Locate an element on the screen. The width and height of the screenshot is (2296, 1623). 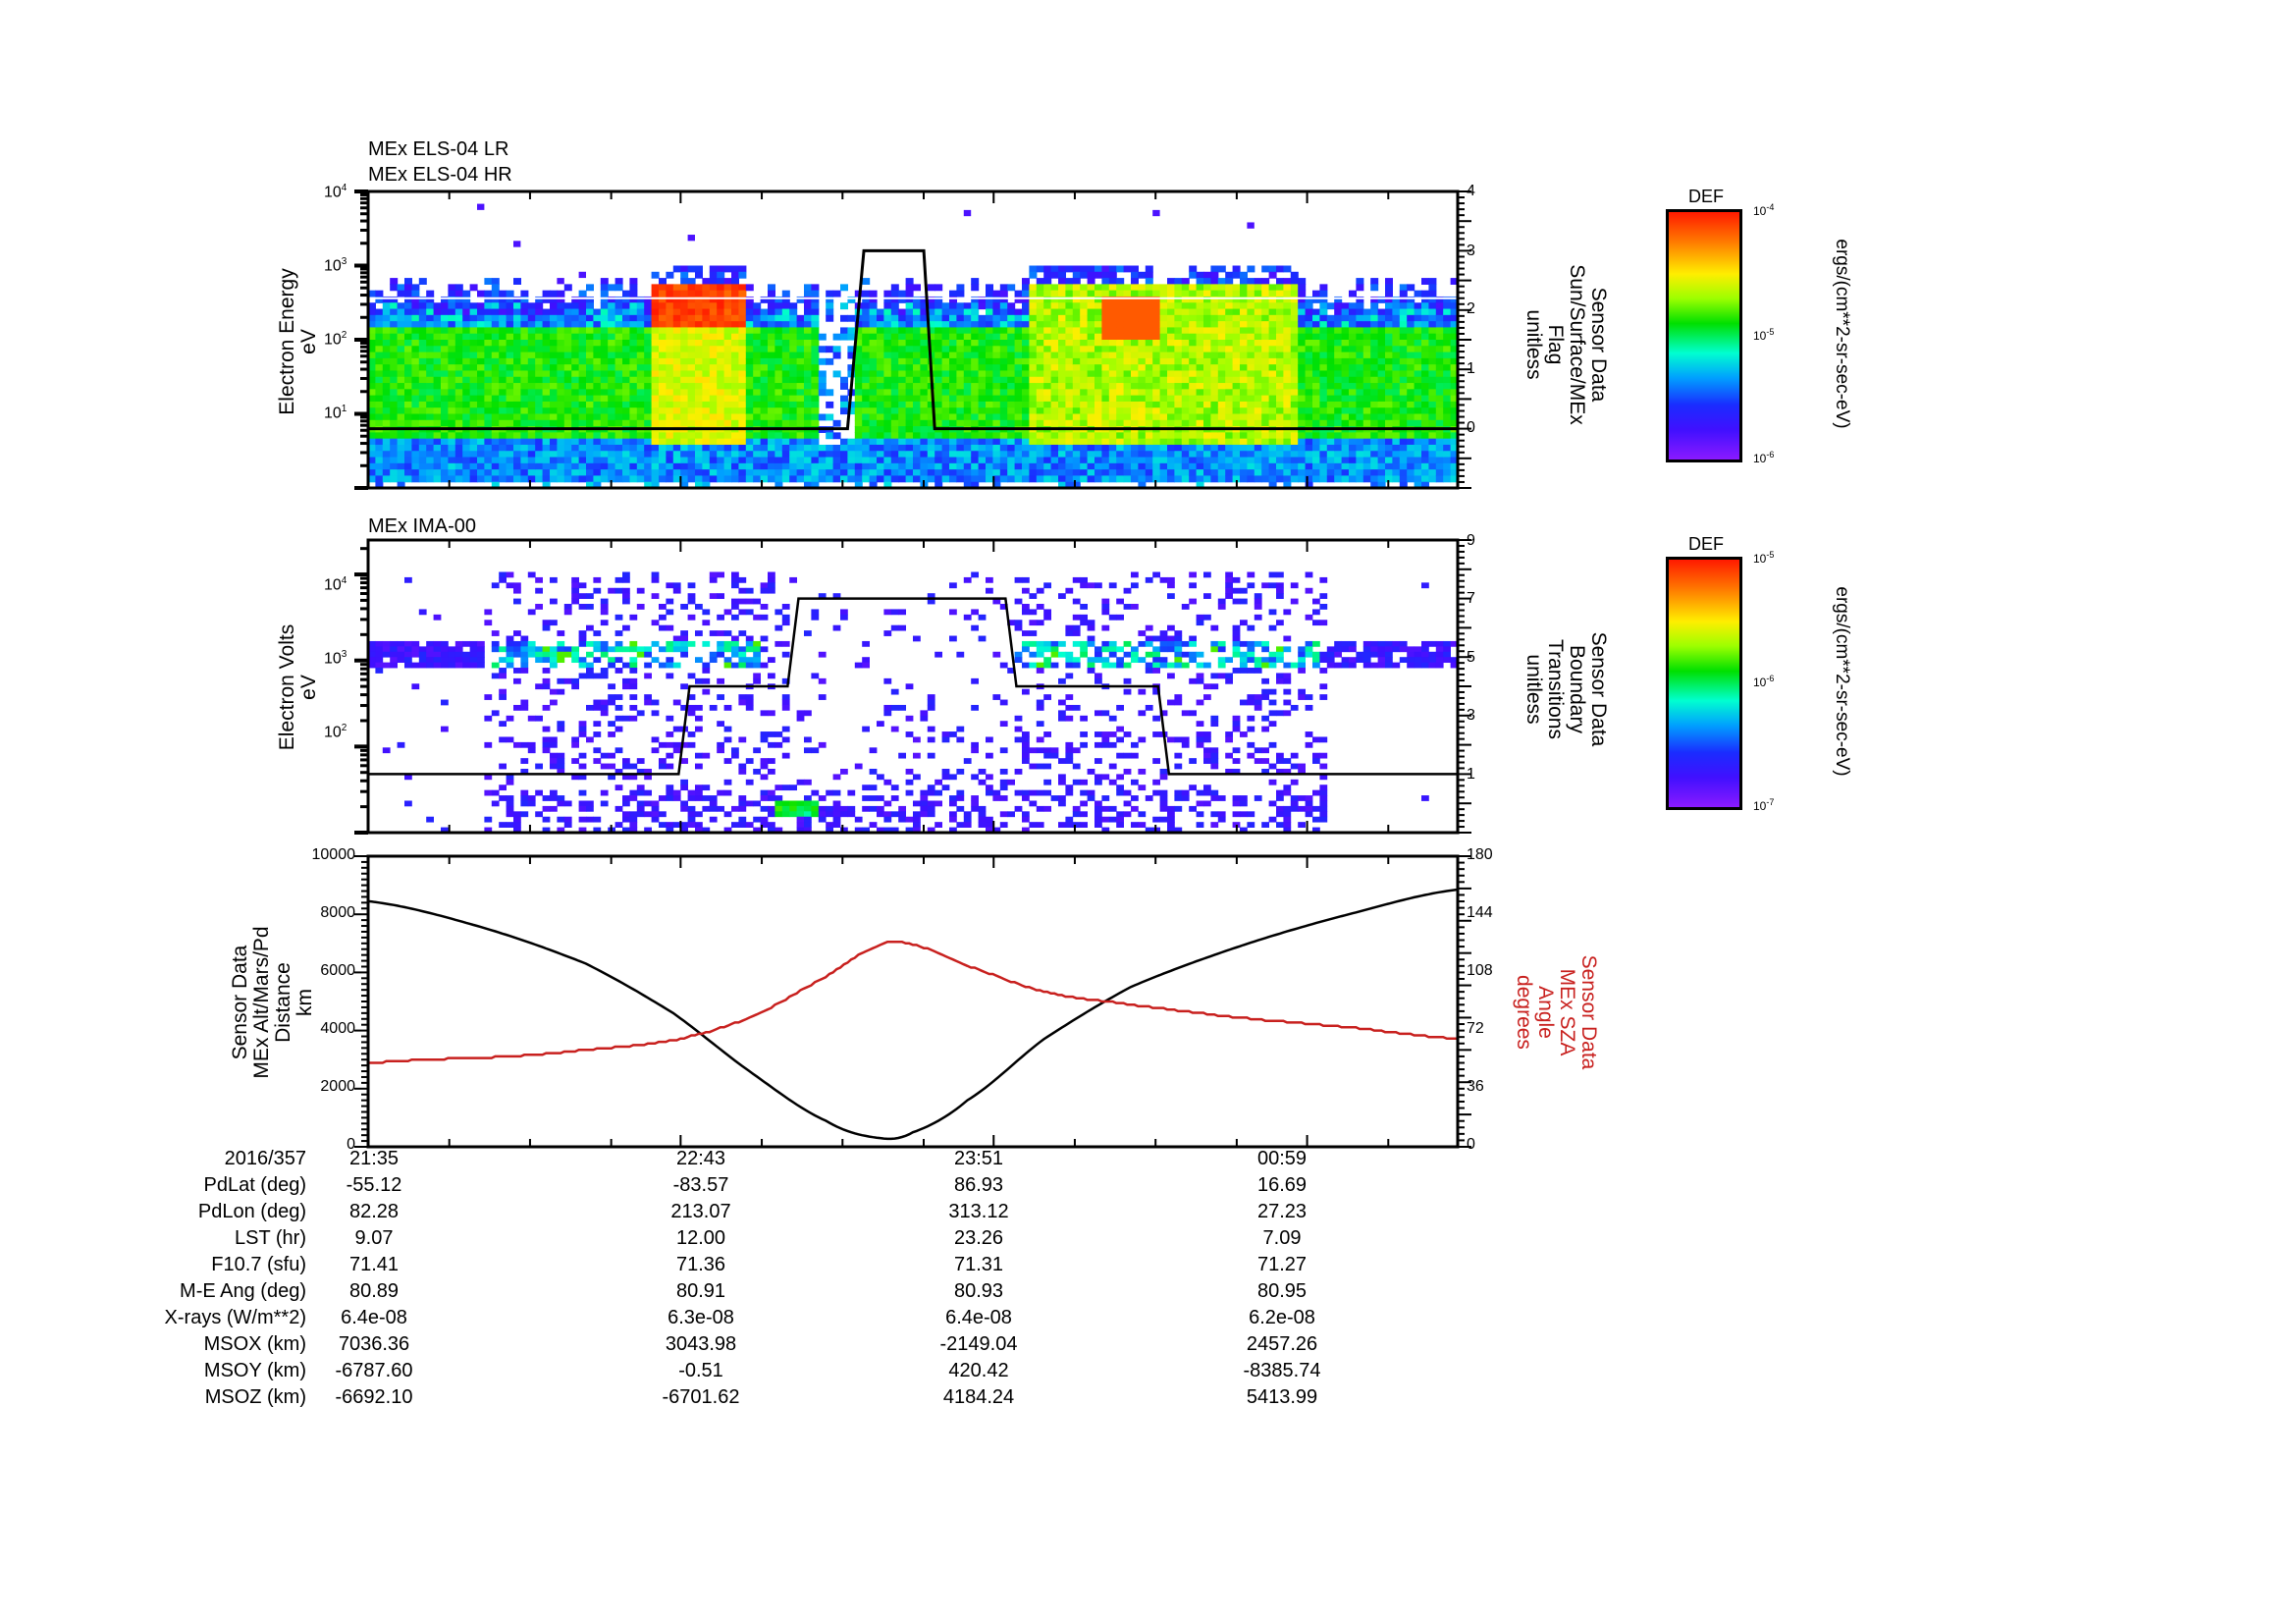
panel1-title-2: MEx ELS-04 HR is located at coordinates (440, 175).